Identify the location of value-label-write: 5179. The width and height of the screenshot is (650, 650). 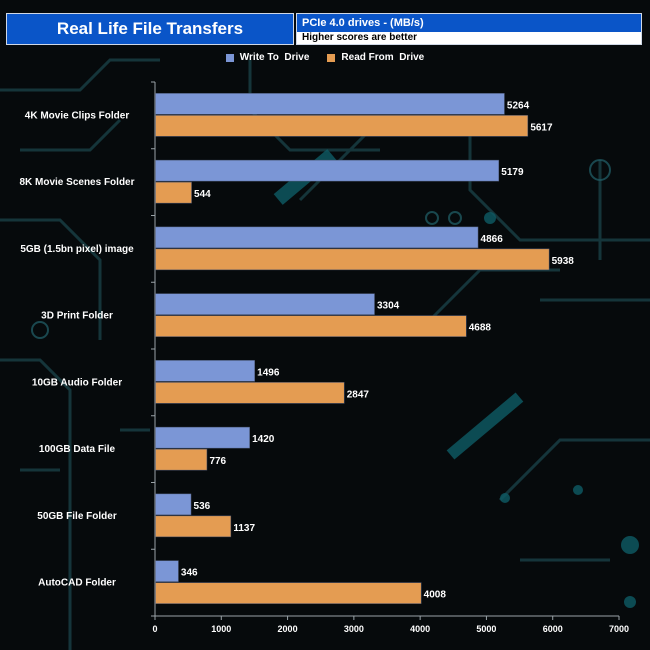
(512, 172).